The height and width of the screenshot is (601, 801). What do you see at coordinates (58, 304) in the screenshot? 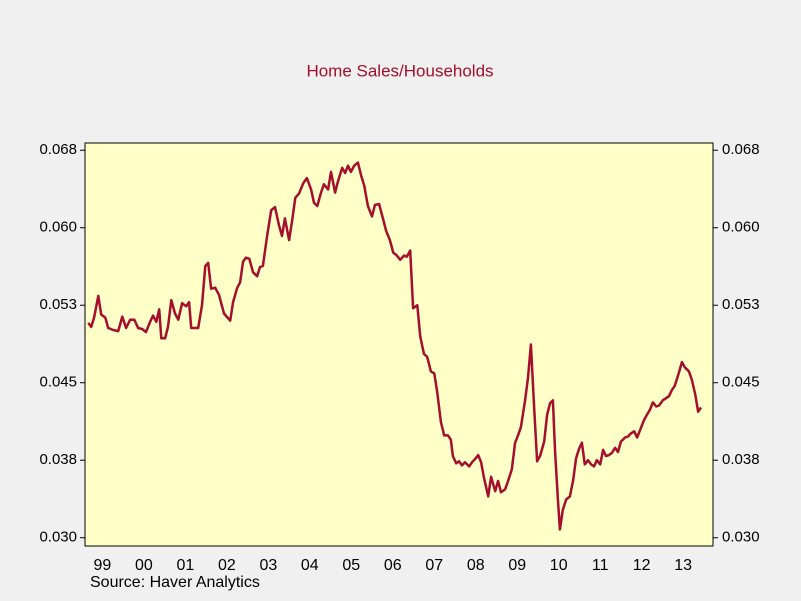
I see `y-tick-label: 0.053` at bounding box center [58, 304].